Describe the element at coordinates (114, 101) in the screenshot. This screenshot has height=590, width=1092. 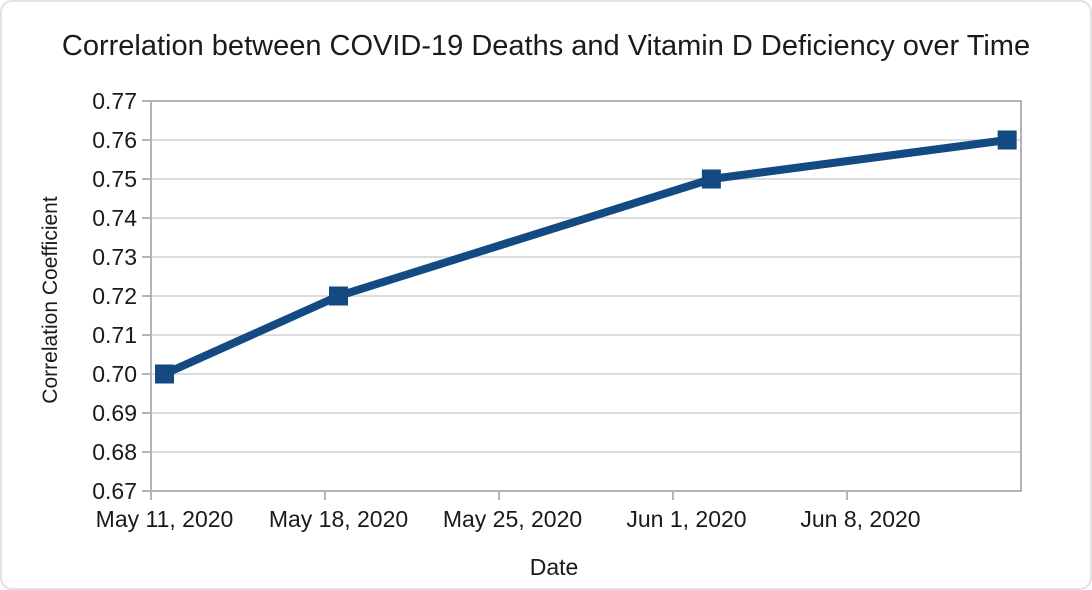
I see `y-tick-label: 0.77` at that location.